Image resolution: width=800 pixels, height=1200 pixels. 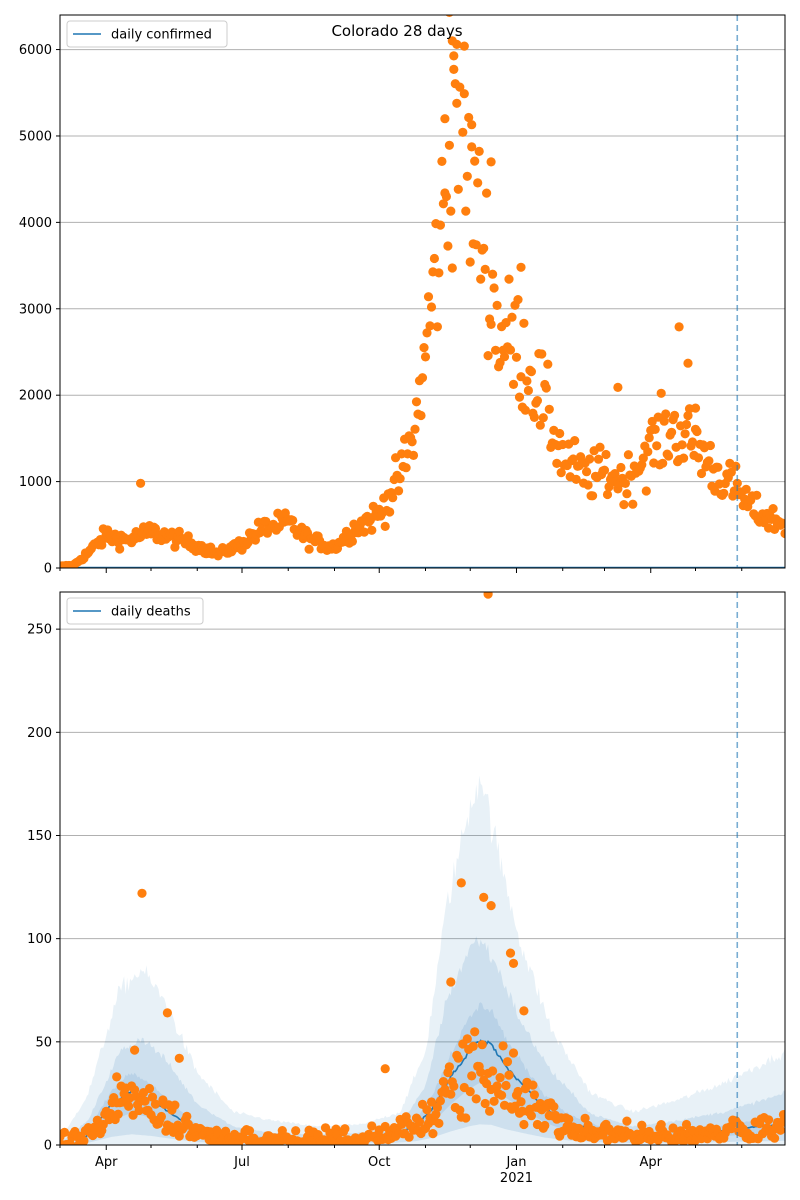 I want to click on y-tick-label: 6000, so click(x=35, y=50).